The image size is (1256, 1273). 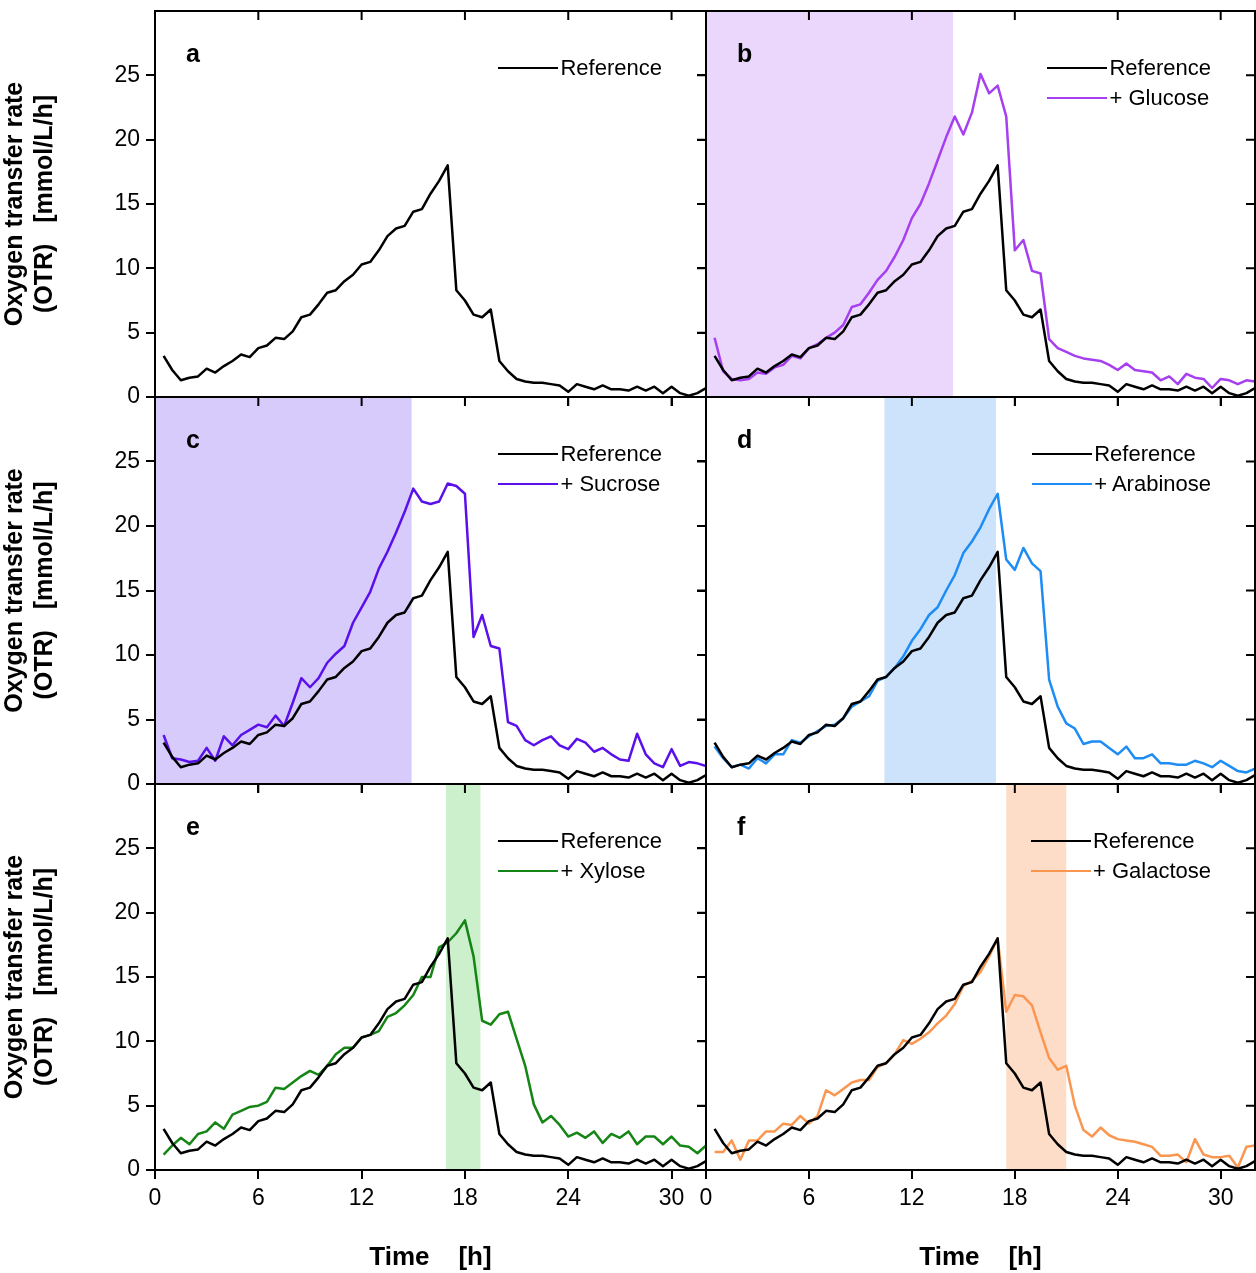 I want to click on text: d, so click(x=745, y=439).